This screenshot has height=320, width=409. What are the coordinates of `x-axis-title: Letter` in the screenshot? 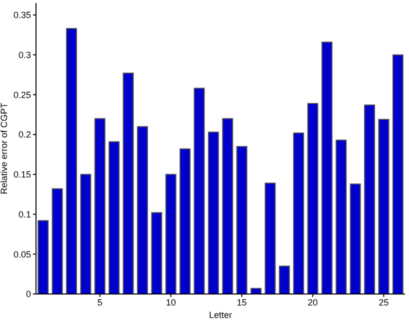 It's located at (220, 315).